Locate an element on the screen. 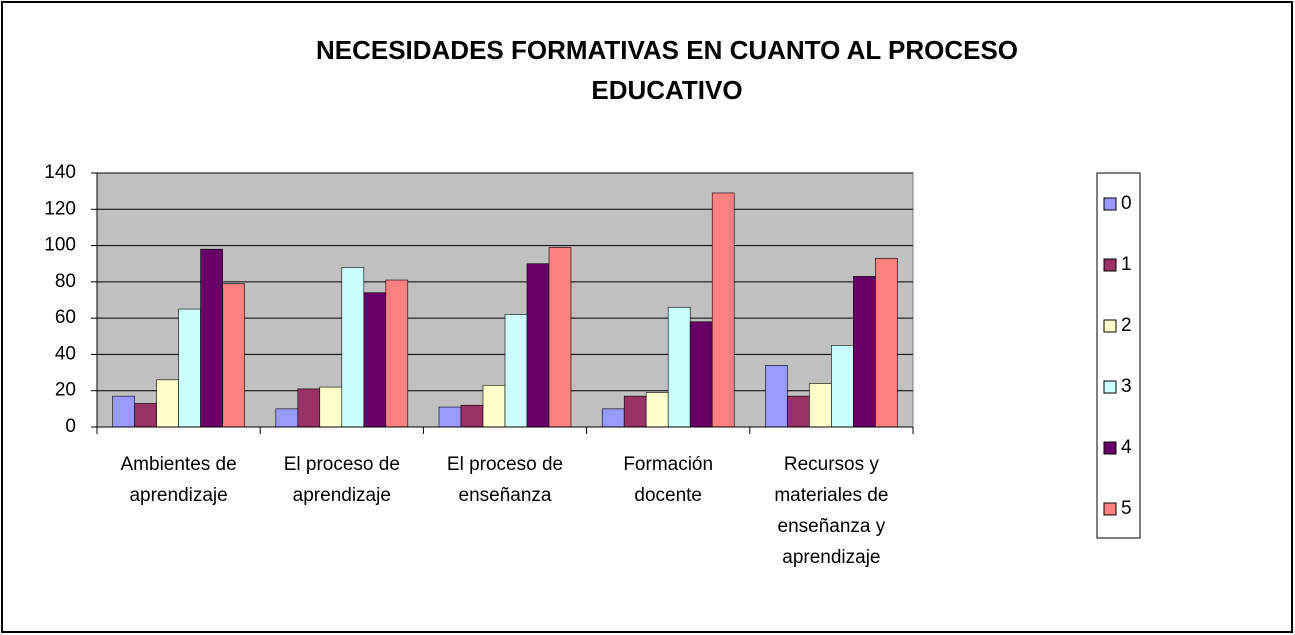 The height and width of the screenshot is (635, 1295). legend-label: 0 is located at coordinates (1126, 203).